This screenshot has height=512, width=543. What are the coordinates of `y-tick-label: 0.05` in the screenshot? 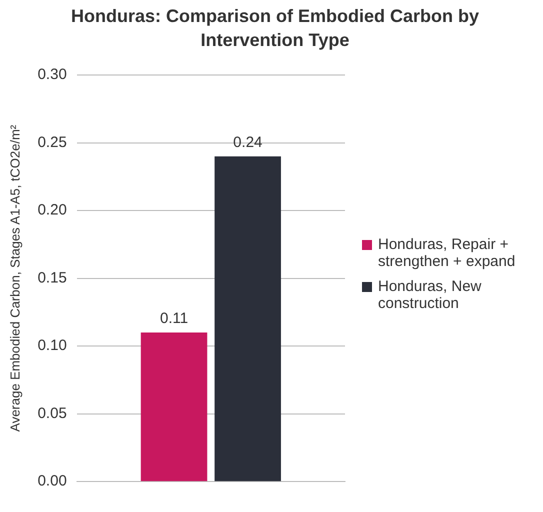 It's located at (52, 413).